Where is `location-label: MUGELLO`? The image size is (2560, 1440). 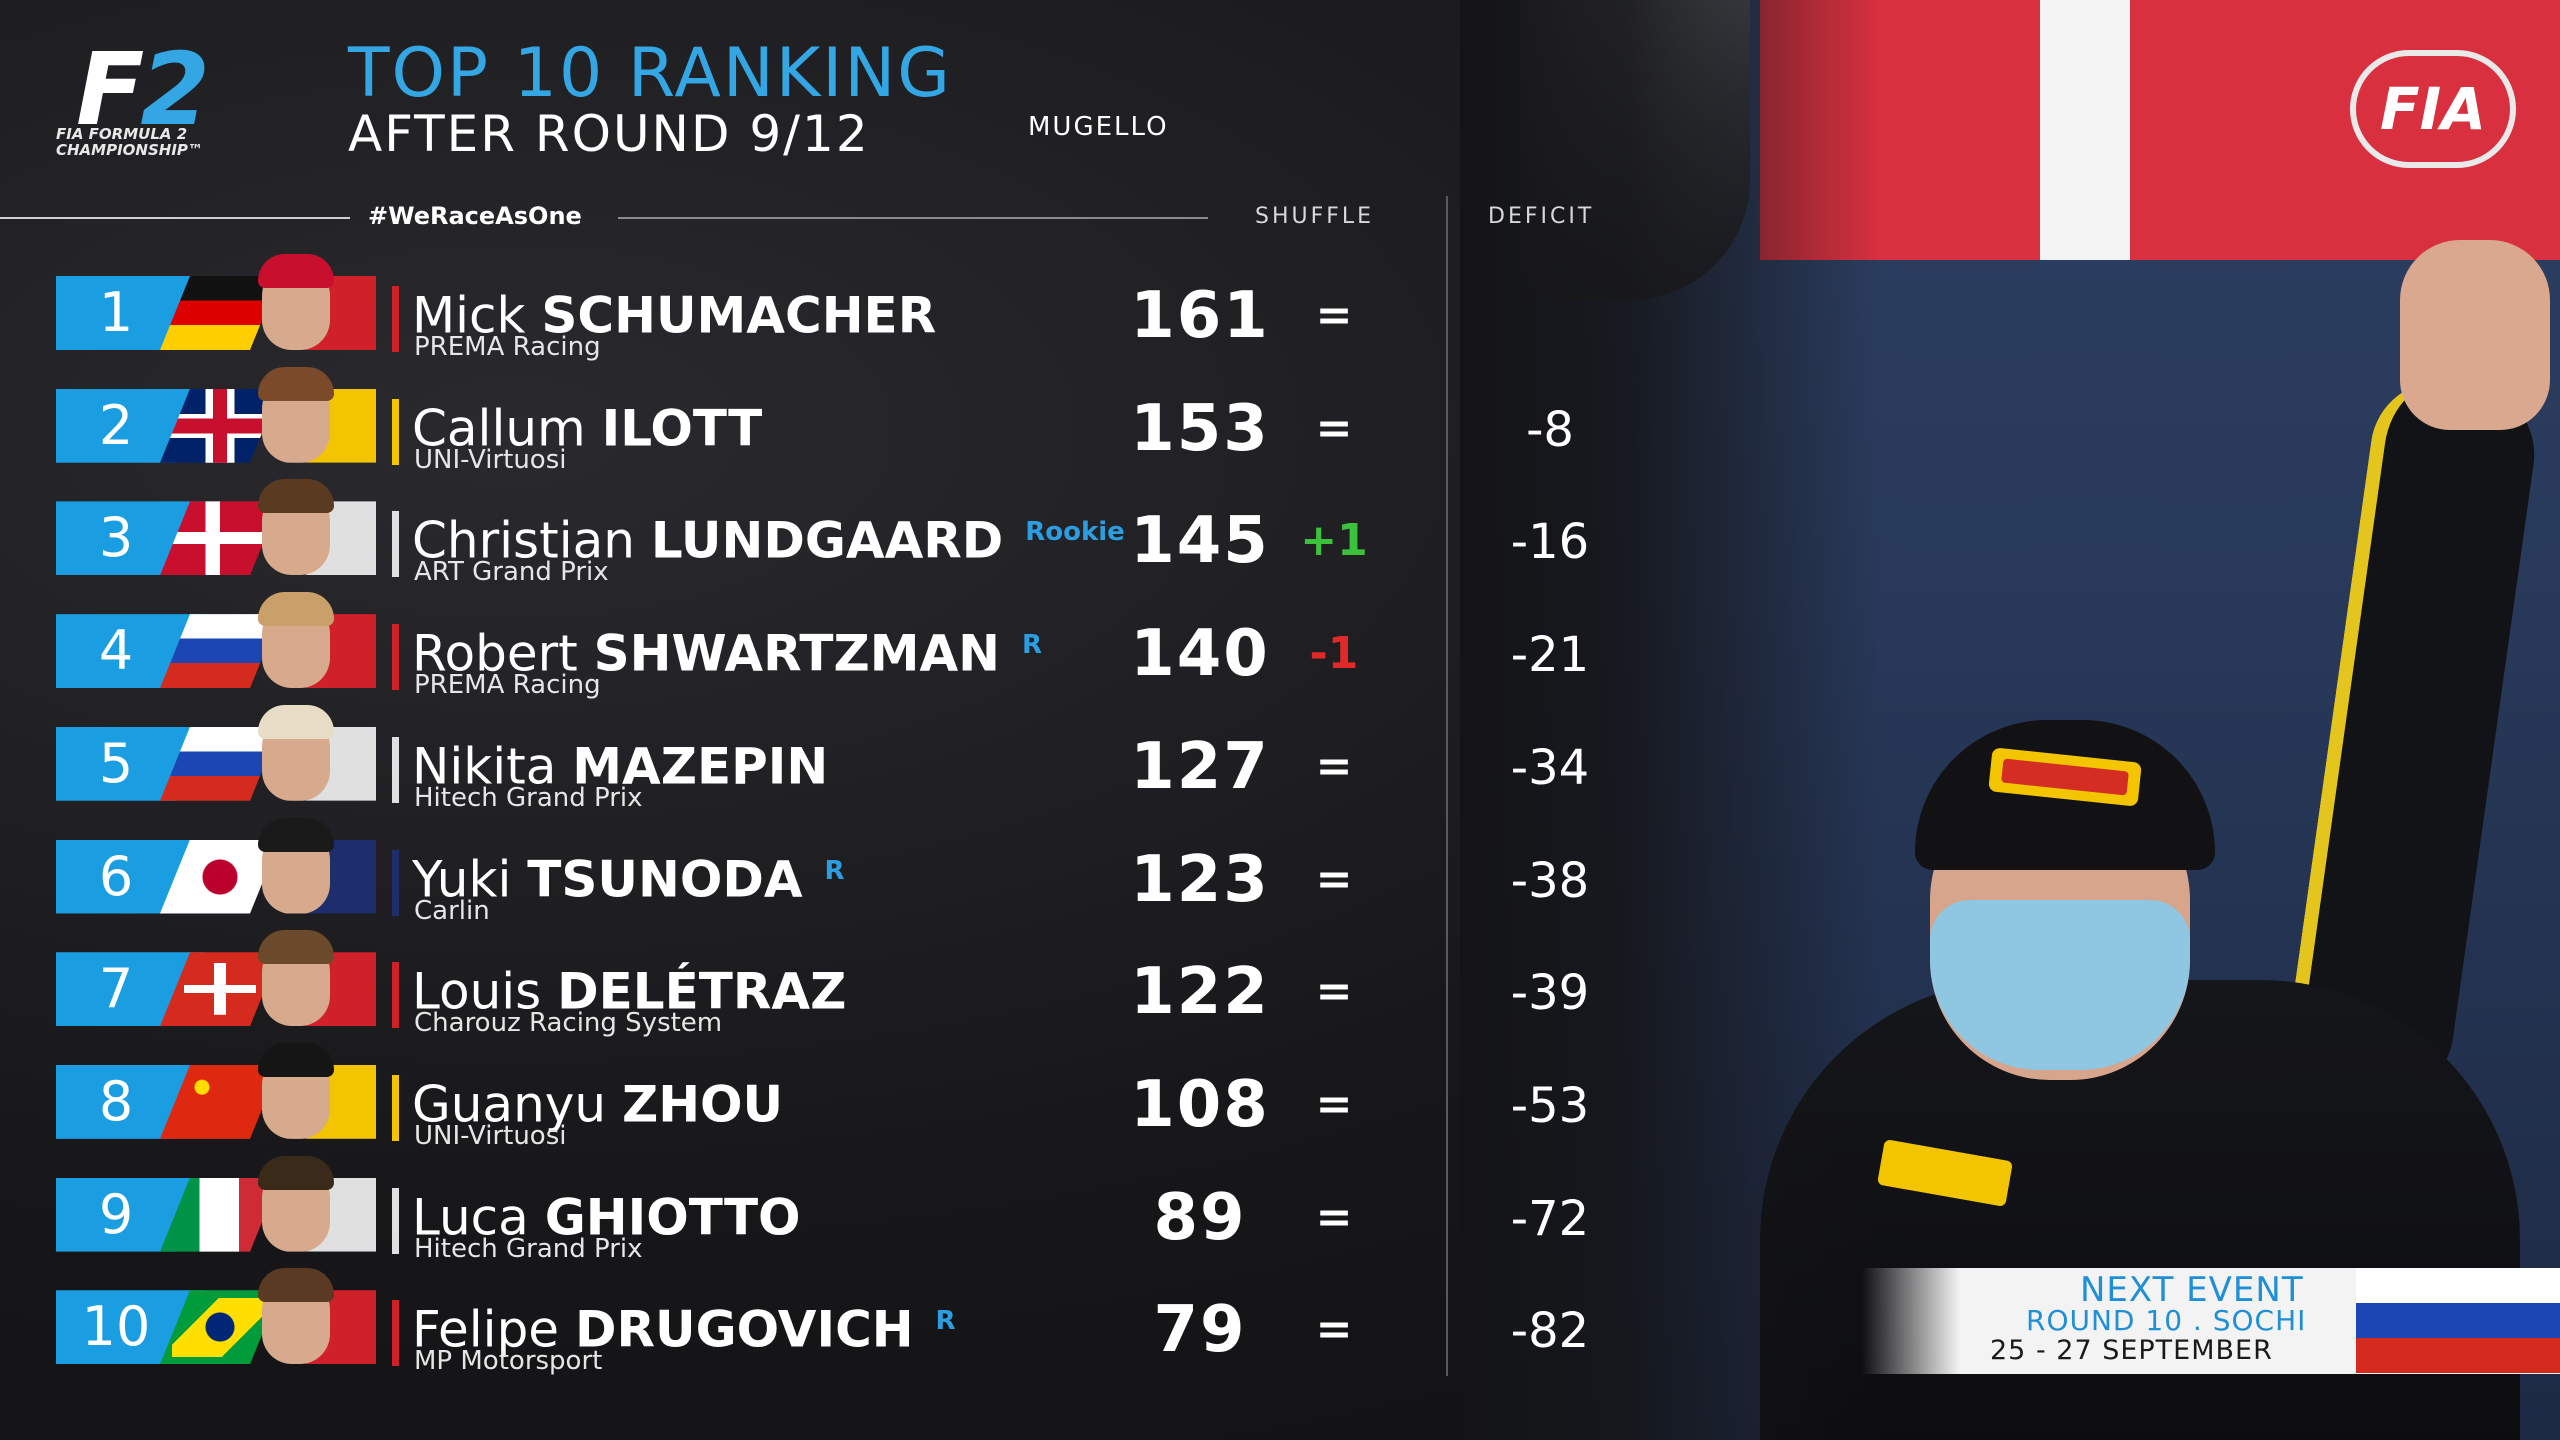
location-label: MUGELLO is located at coordinates (1098, 127).